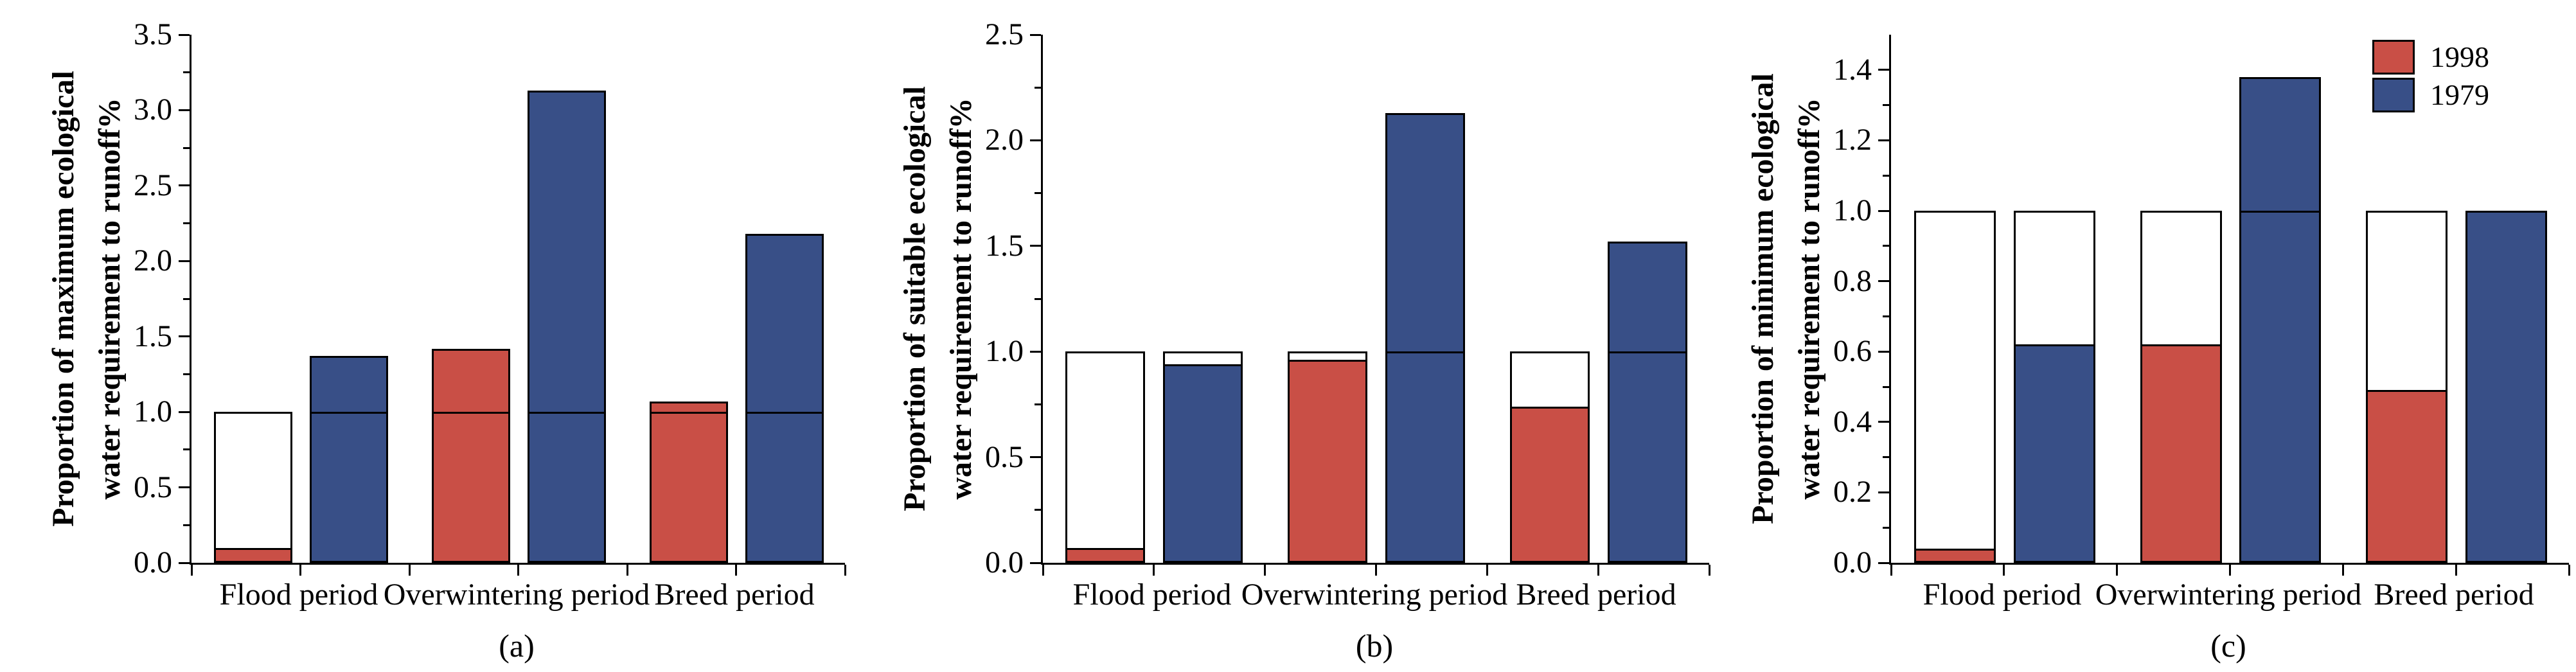 The image size is (2576, 672). I want to click on x-axis-category-label: Flood period, so click(2003, 595).